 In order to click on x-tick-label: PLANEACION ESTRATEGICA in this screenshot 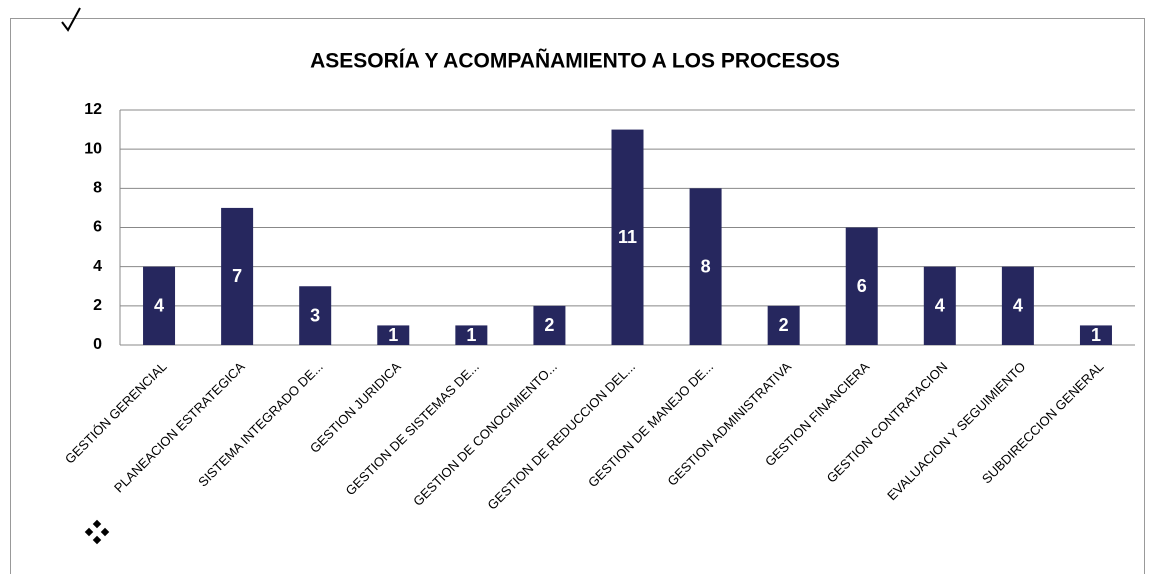, I will do `click(179, 427)`.